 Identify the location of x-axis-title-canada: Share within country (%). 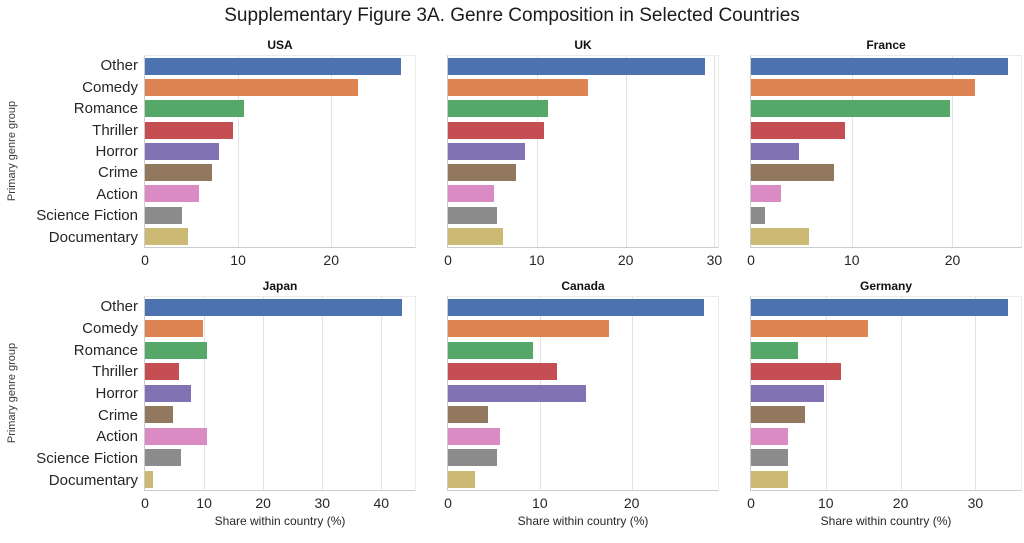
(583, 521).